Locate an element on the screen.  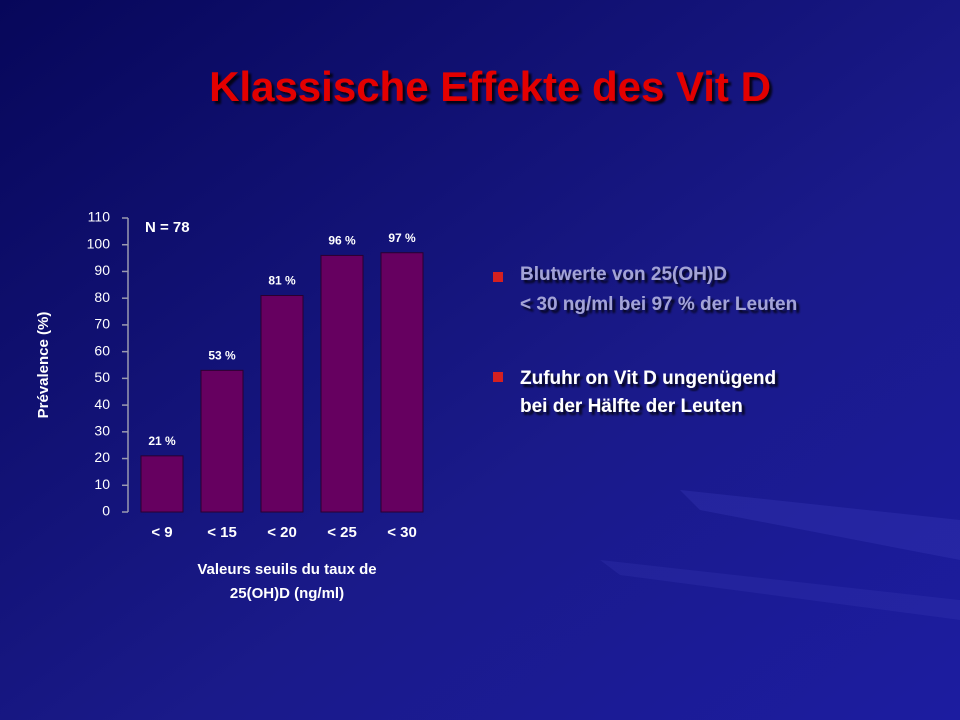
bullet-text: < 30 ng/ml bei 97 % der Leuten is located at coordinates (658, 304).